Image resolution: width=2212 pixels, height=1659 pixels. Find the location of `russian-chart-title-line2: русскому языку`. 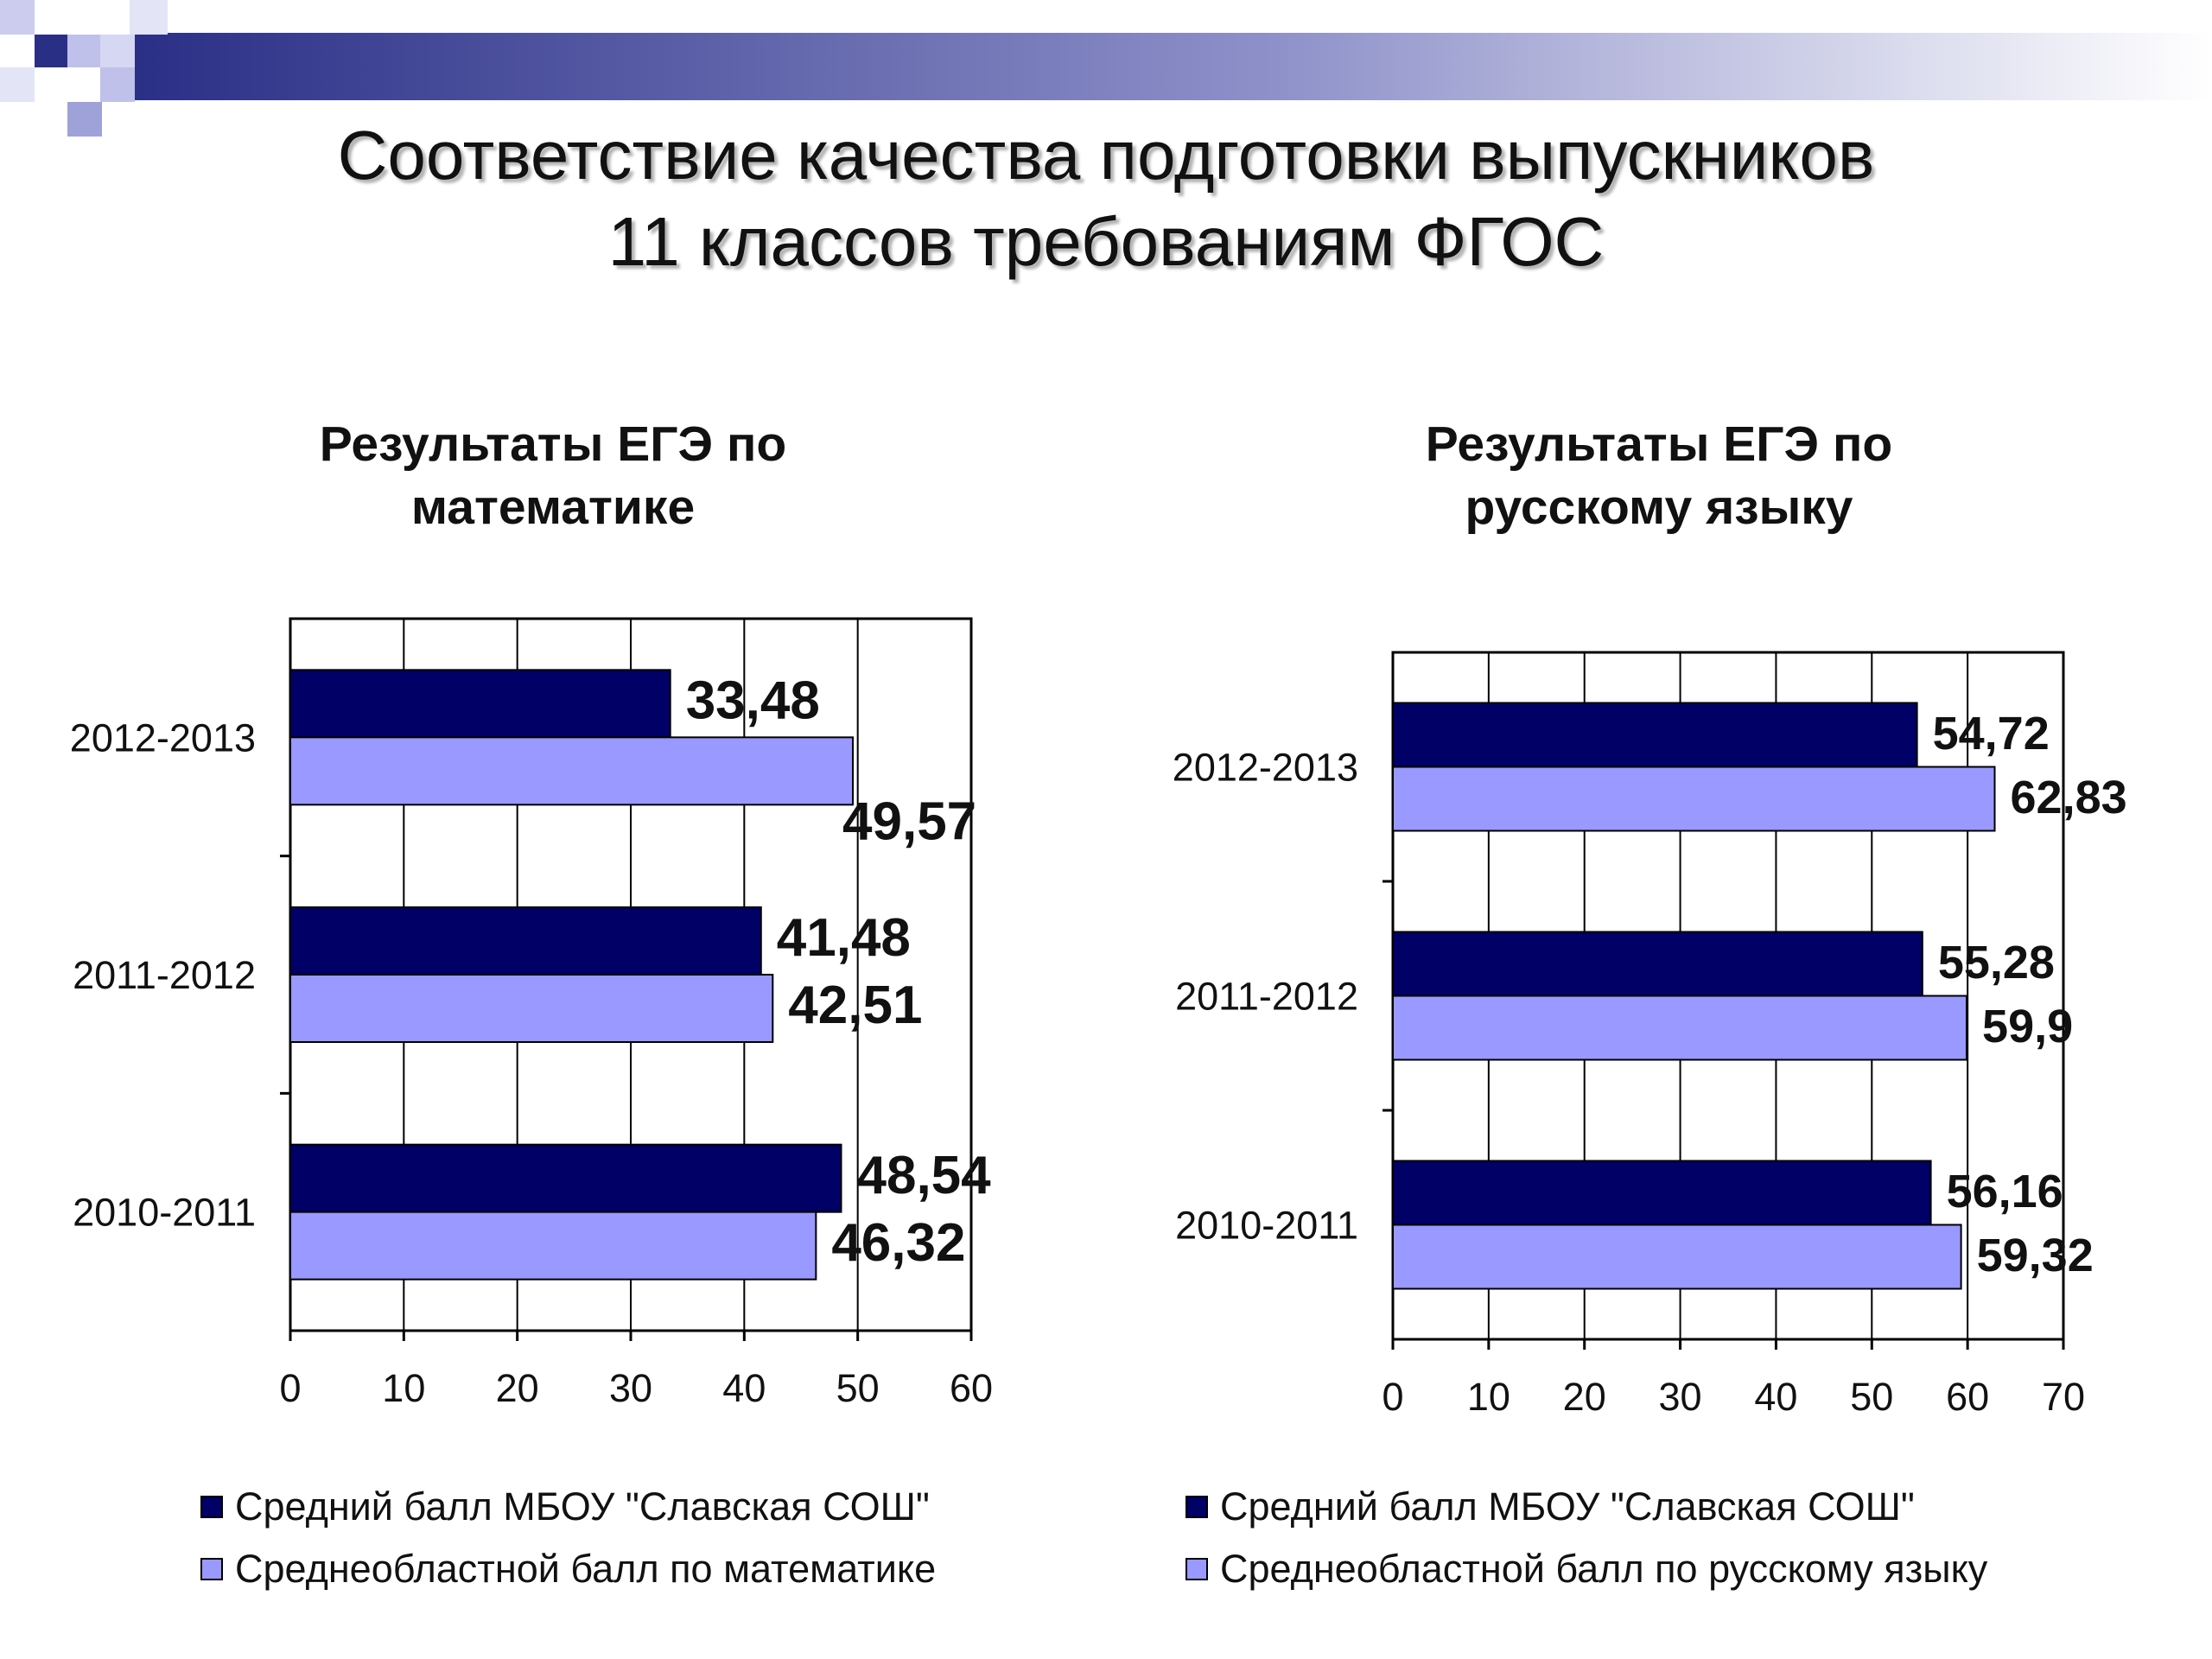

russian-chart-title-line2: русскому языку is located at coordinates (1659, 507).